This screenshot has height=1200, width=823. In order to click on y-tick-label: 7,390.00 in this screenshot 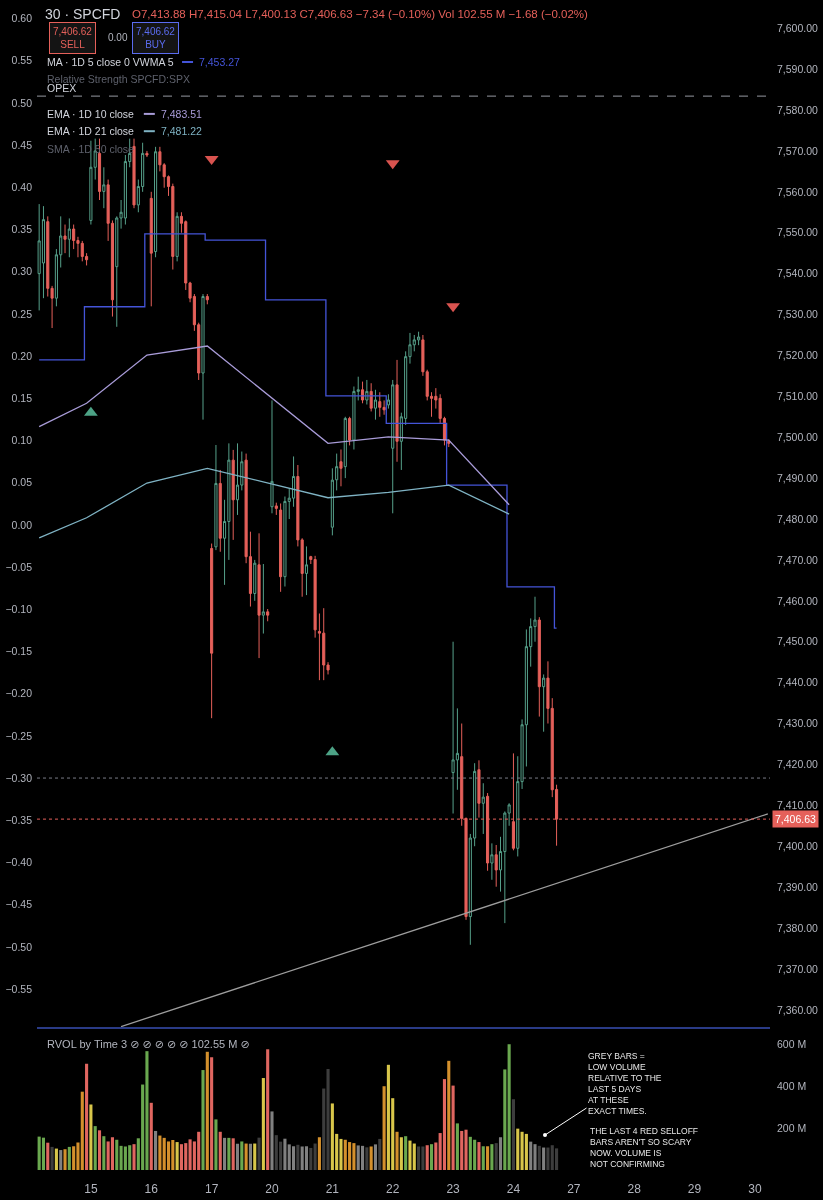, I will do `click(798, 886)`.